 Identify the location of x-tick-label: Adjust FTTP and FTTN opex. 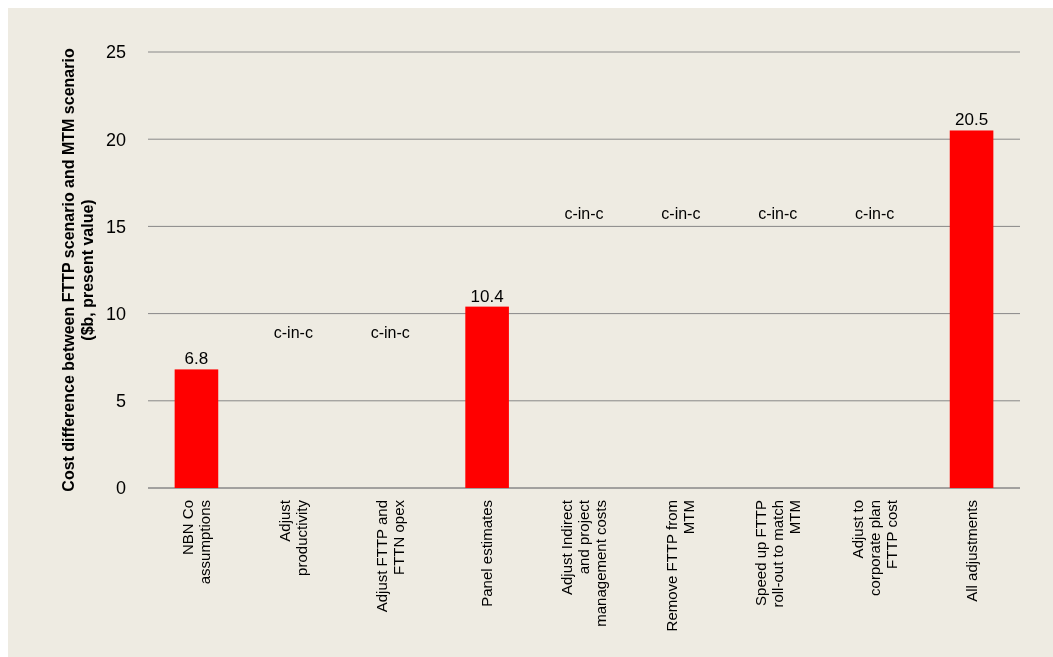
(389, 556).